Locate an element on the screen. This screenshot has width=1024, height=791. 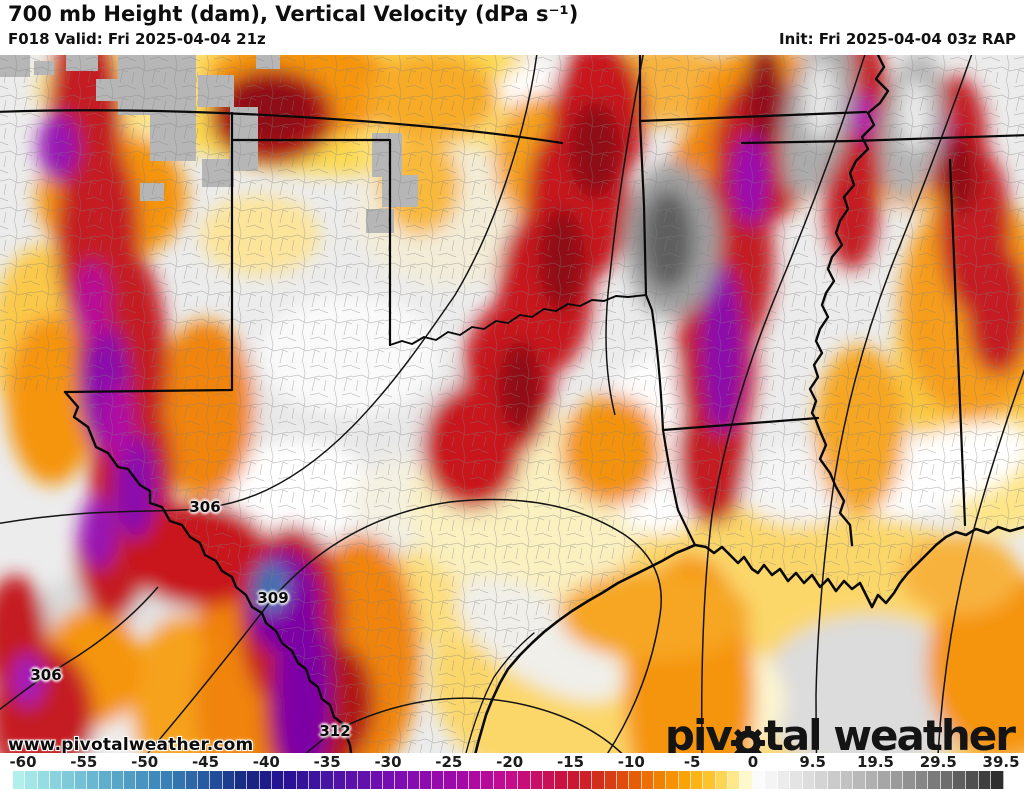
colorbar-tick: -50 is located at coordinates (145, 762).